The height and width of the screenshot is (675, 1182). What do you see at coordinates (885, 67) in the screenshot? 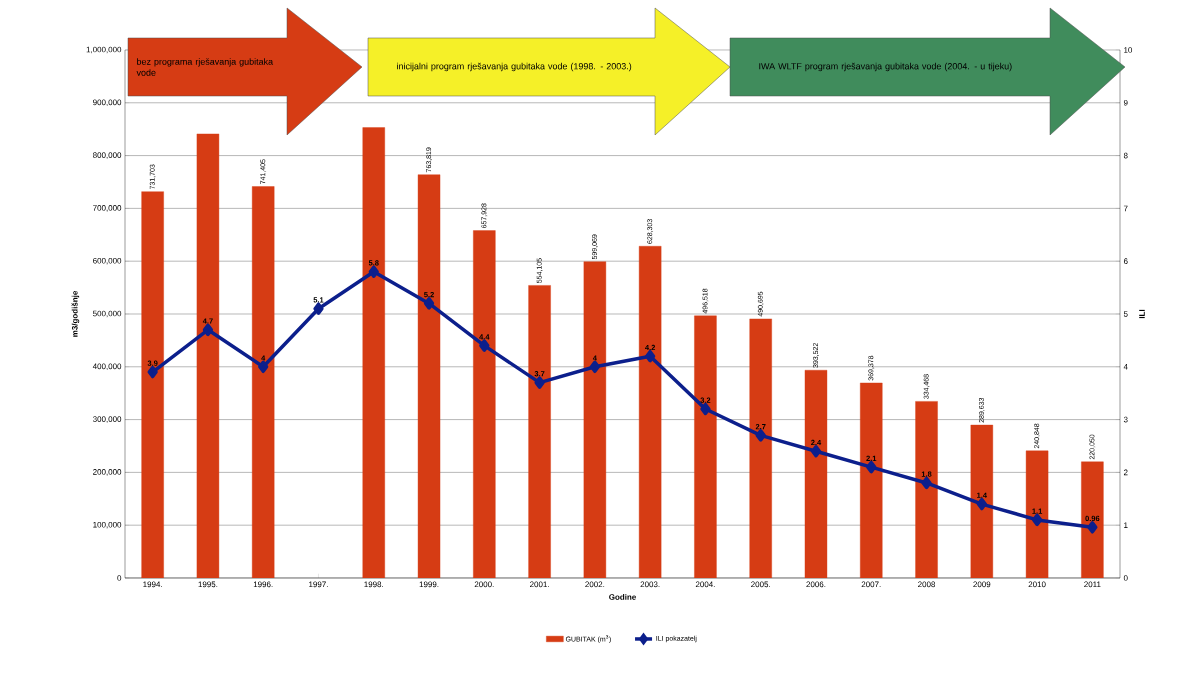
I see `annotation: IWA WLTF program rješavanja gubitaka vode (2004. - u tijeku)` at bounding box center [885, 67].